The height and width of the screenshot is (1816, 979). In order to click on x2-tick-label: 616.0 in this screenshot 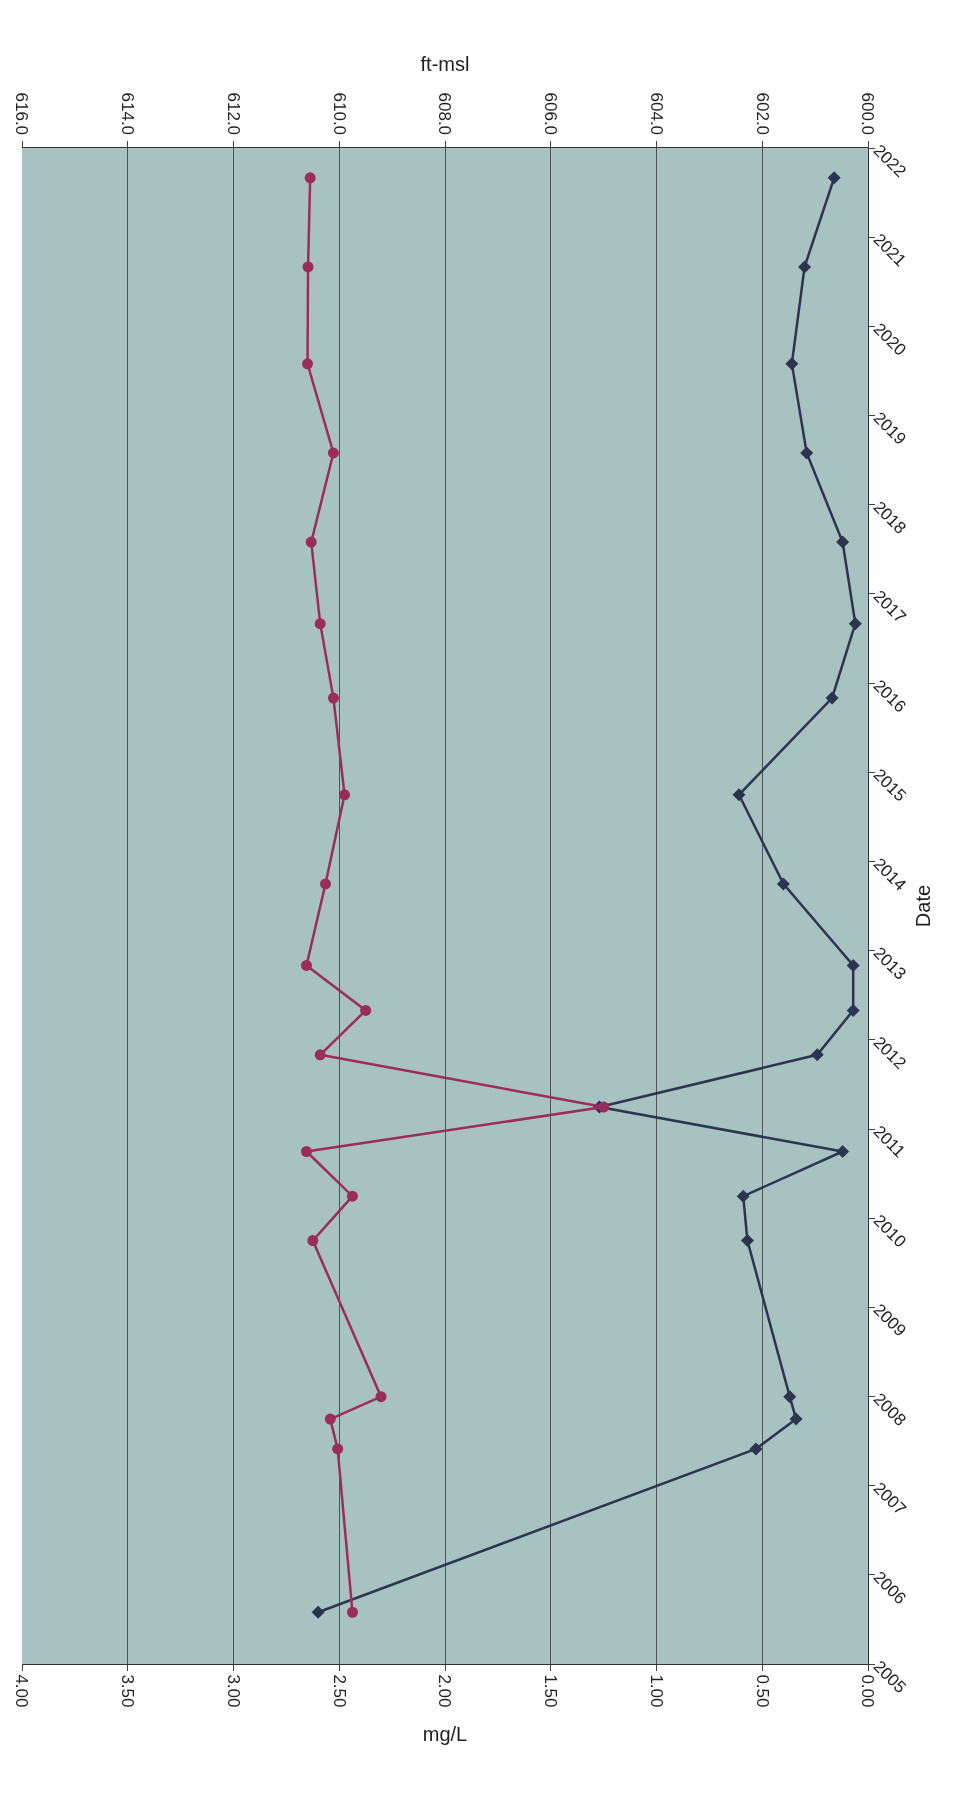, I will do `click(22, 114)`.